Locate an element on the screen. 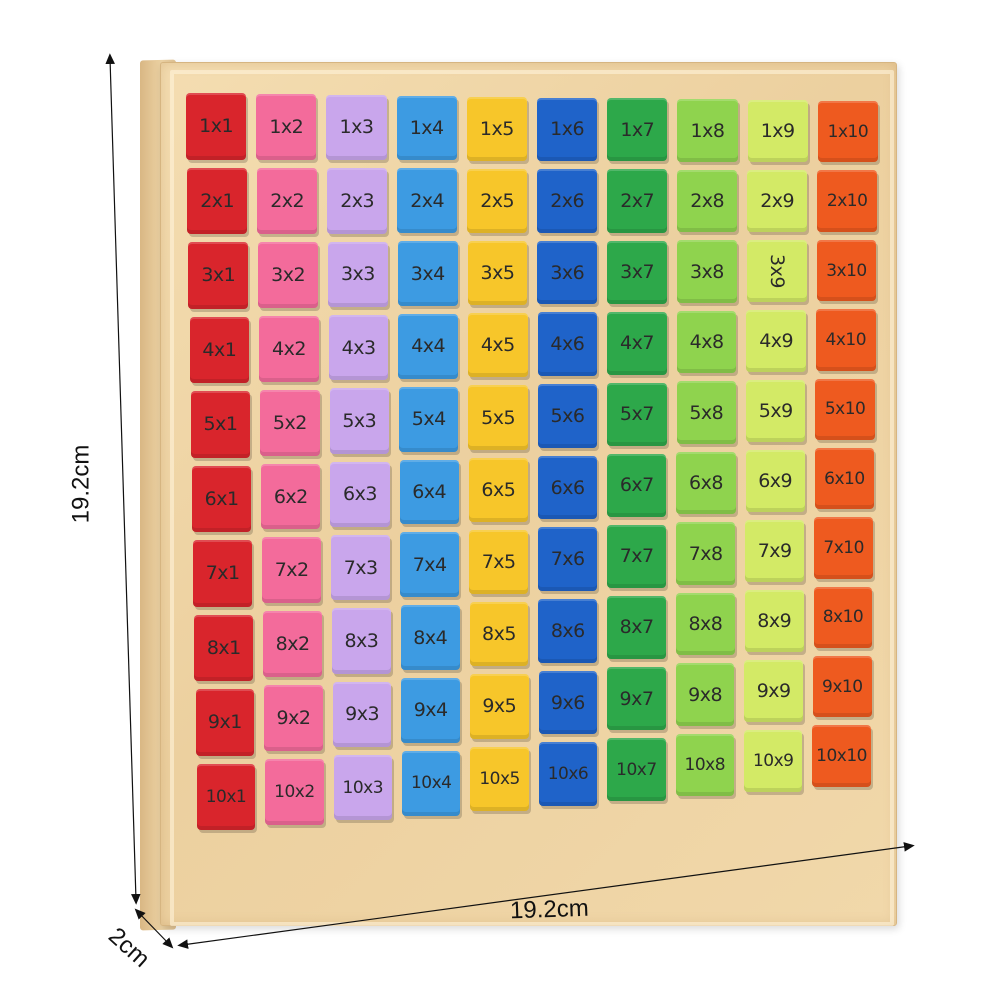 The height and width of the screenshot is (1000, 1000). tile-7x9: 7x9 is located at coordinates (775, 550).